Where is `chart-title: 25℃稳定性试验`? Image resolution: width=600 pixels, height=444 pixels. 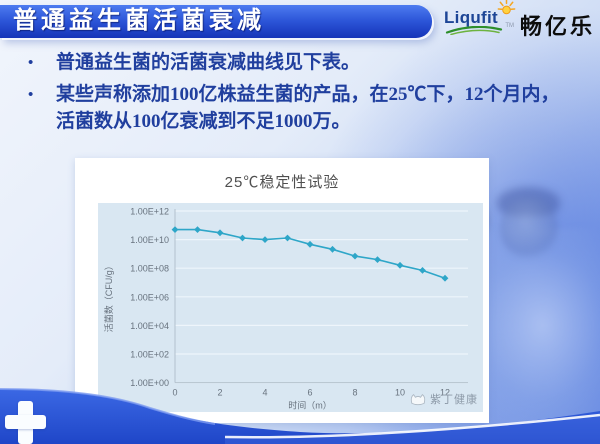
chart-title: 25℃稳定性试验 is located at coordinates (282, 182).